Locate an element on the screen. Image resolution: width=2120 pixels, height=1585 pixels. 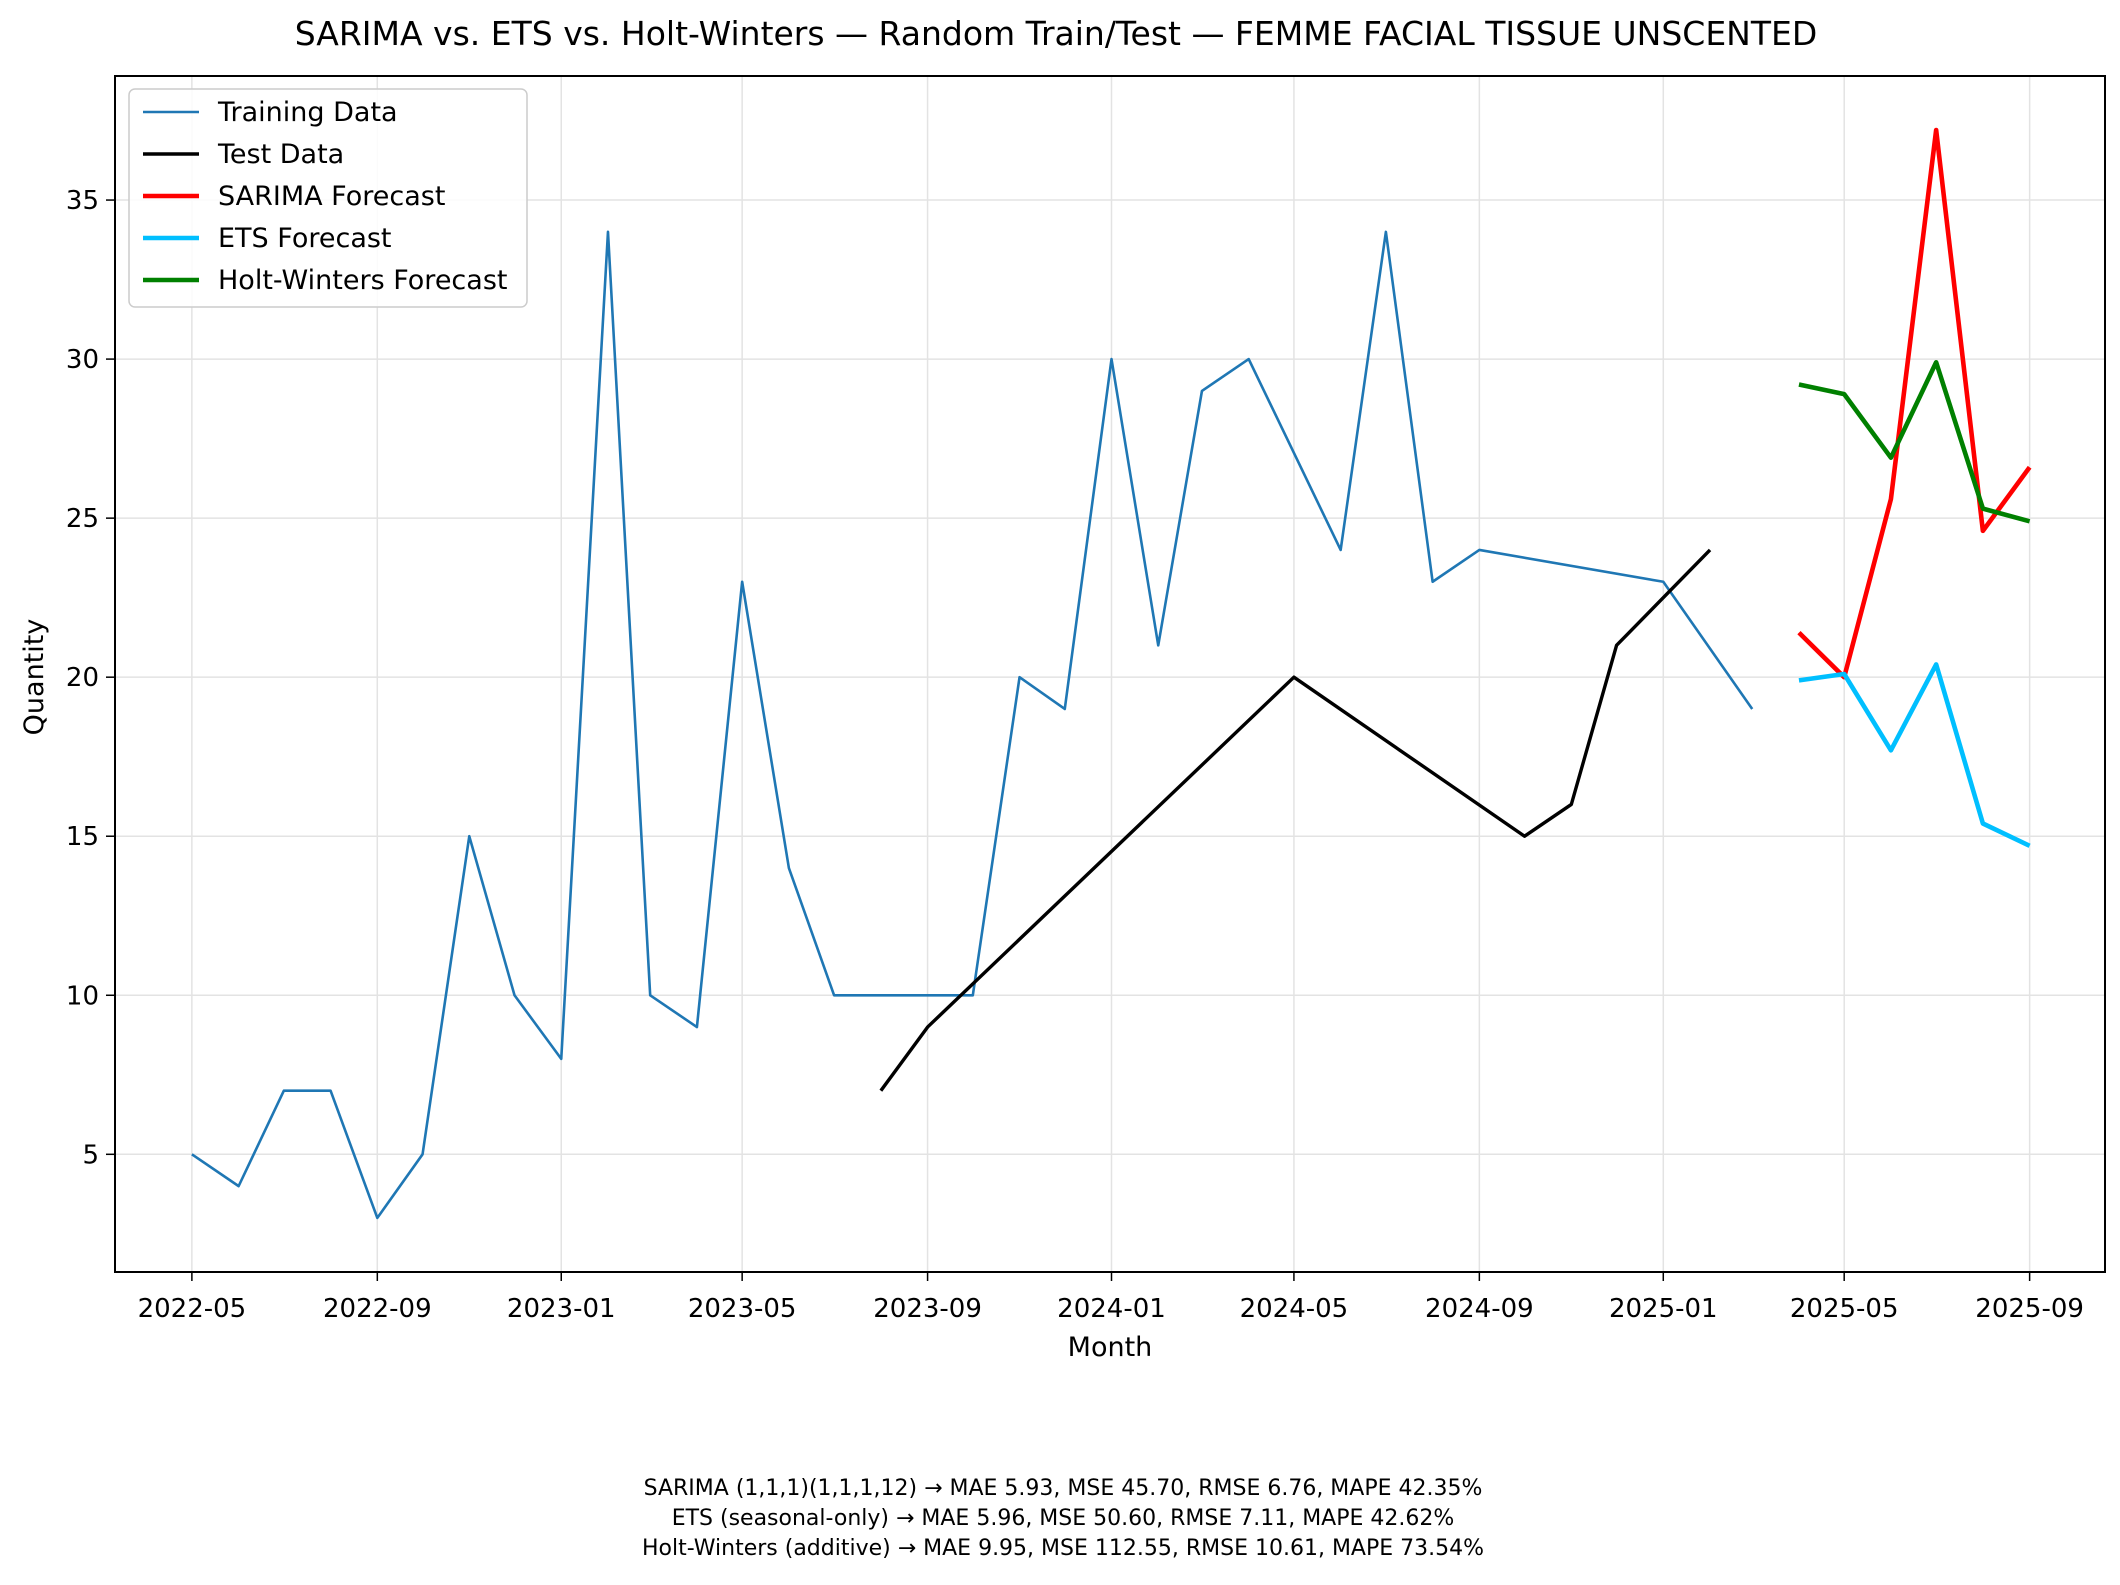
x-tick-label: 2022-09 is located at coordinates (377, 1309).